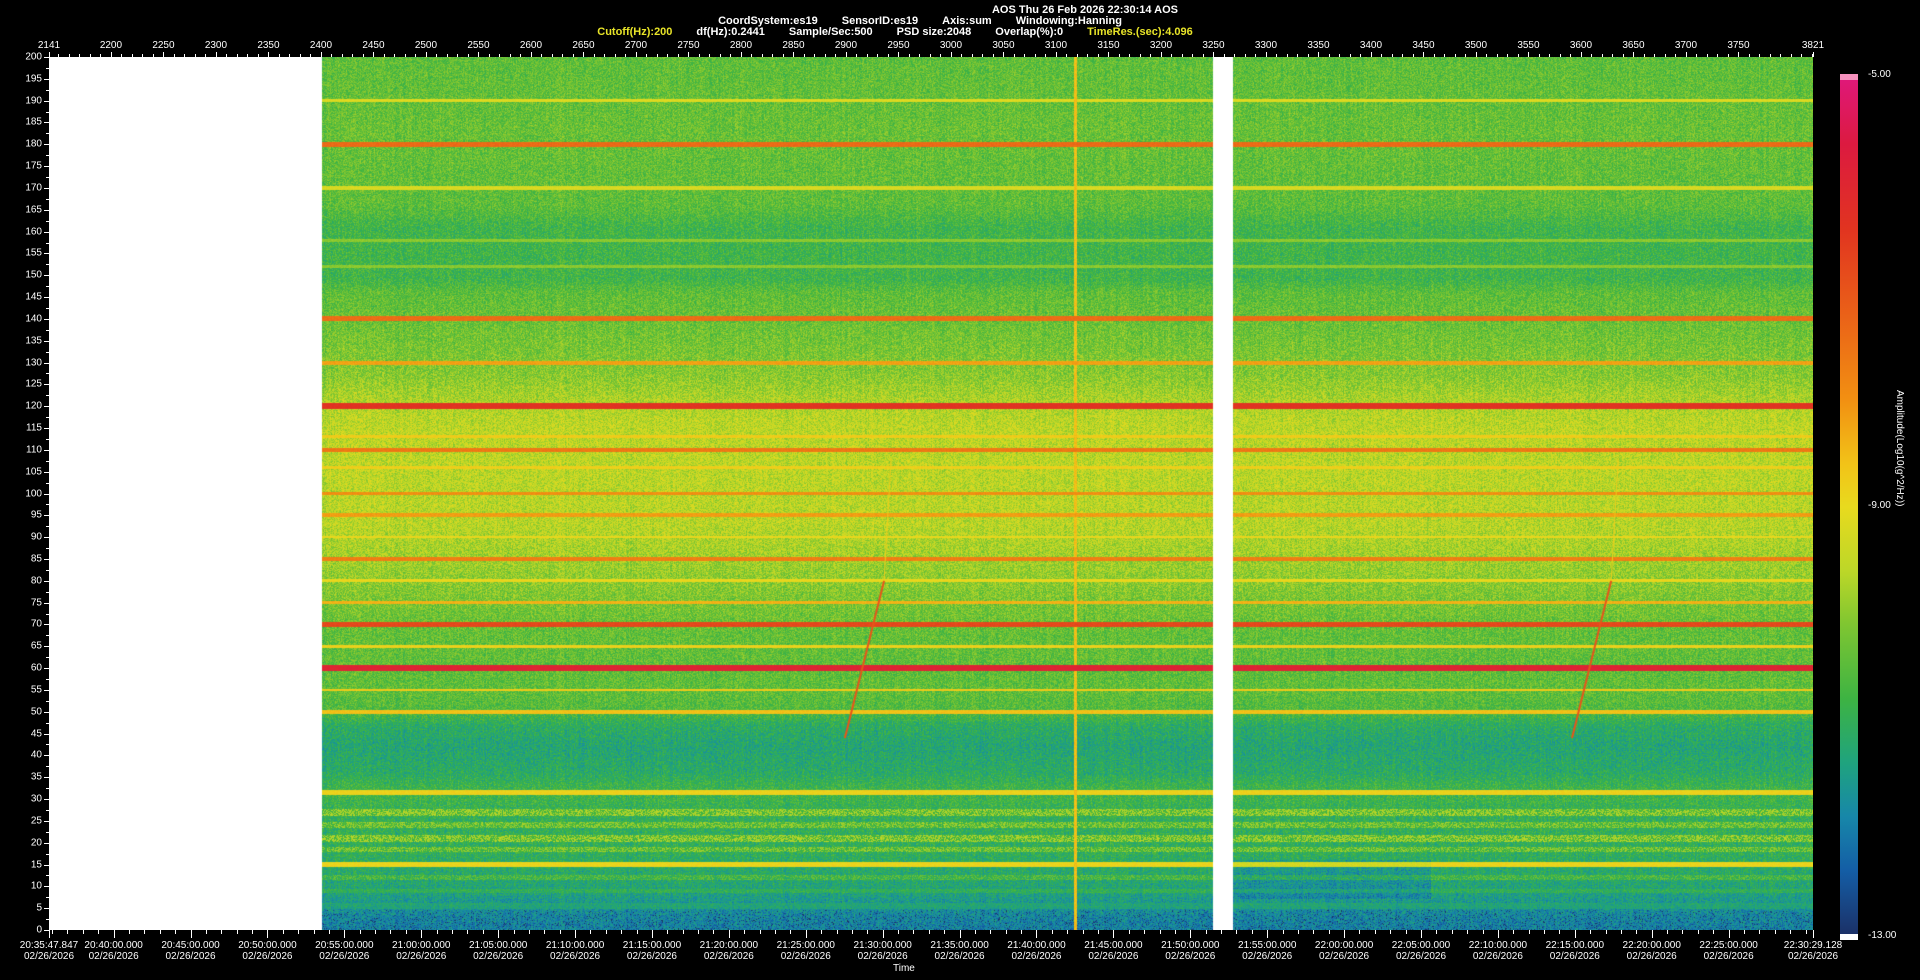 The height and width of the screenshot is (980, 1920). Describe the element at coordinates (1813, 951) in the screenshot. I see `time-tick-label: 22:30:29.128 02/26/2026` at that location.